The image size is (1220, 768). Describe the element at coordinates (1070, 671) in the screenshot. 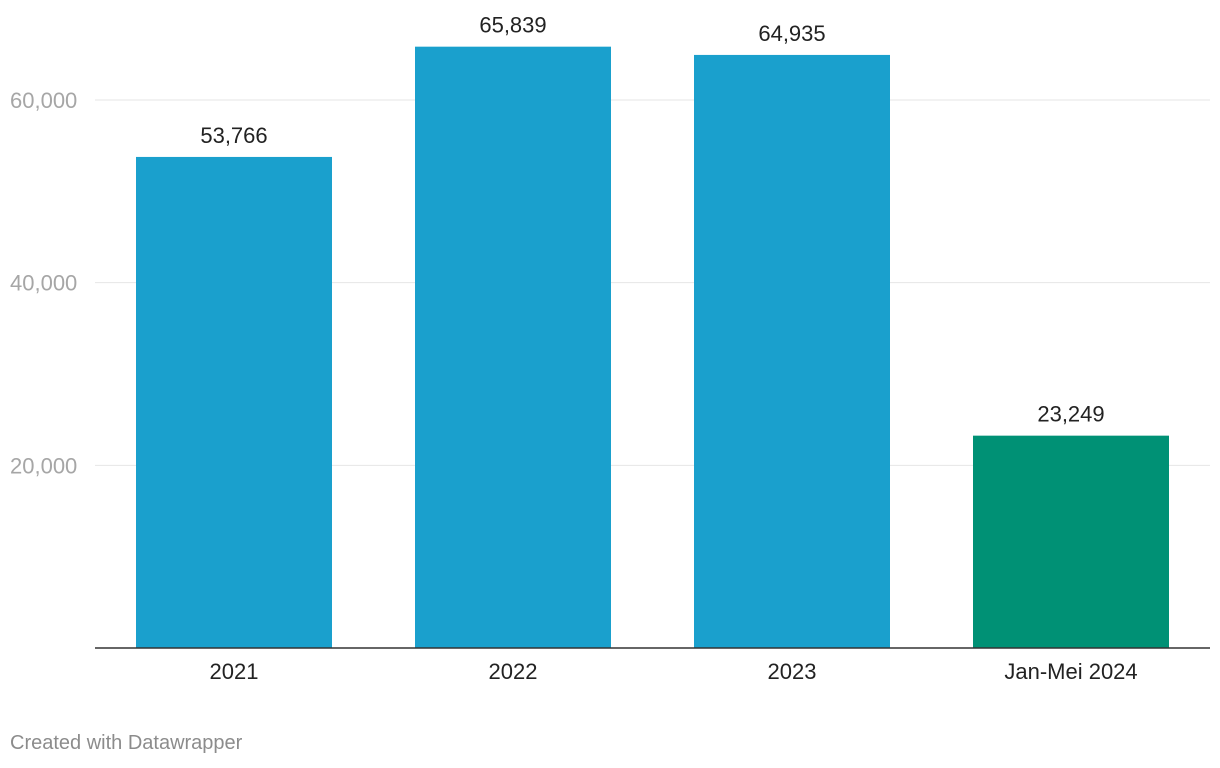

I see `x-tick-label-3: Jan-Mei 2024` at that location.